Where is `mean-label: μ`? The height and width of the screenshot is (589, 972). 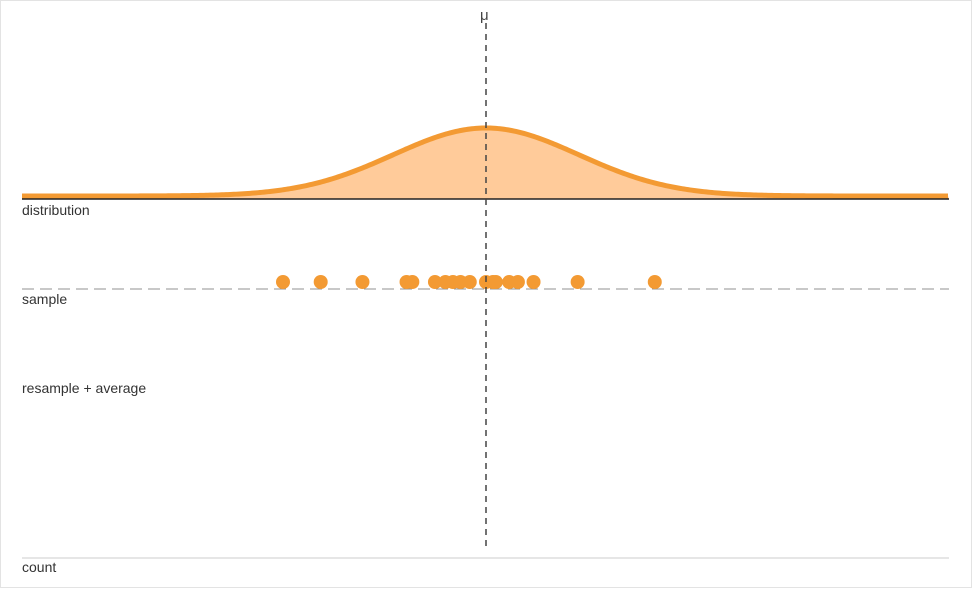
mean-label: μ is located at coordinates (484, 15).